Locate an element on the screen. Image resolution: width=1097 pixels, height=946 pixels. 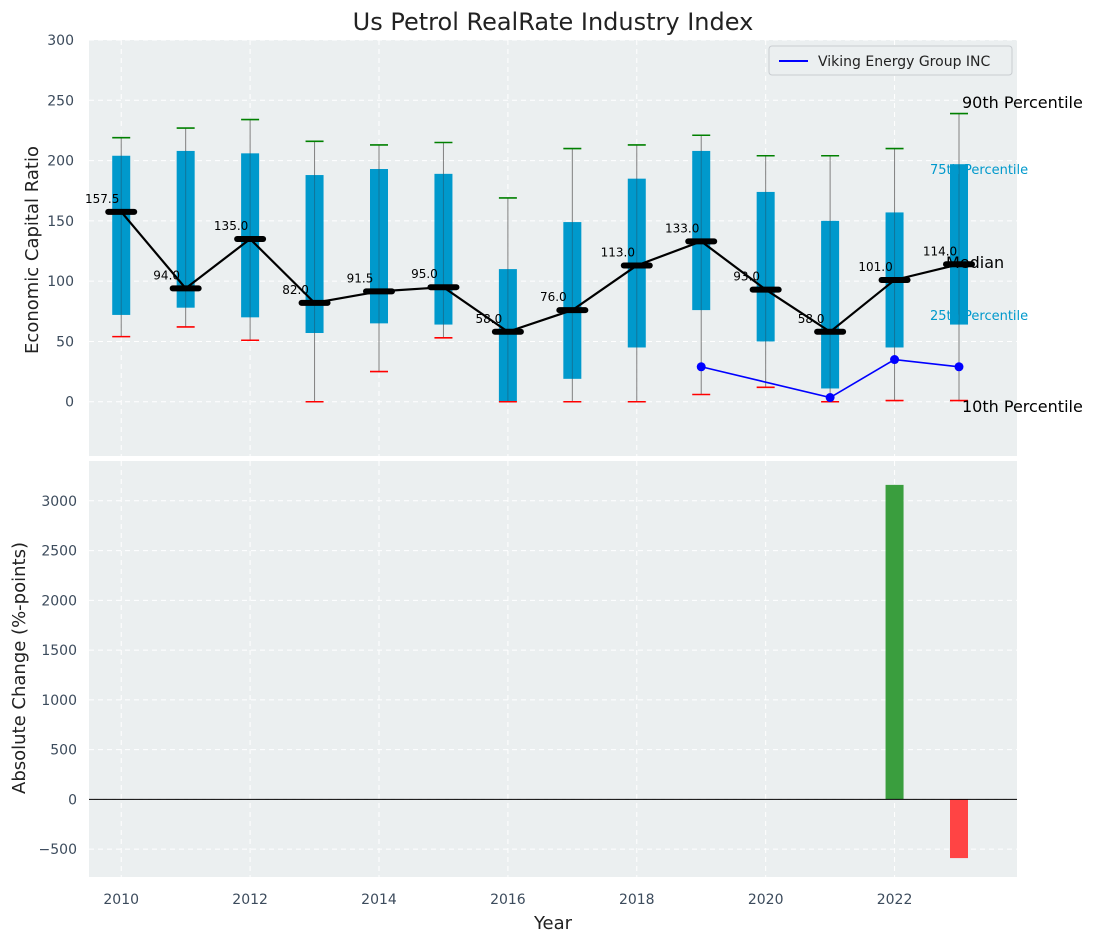
top-ytick-300: 300 is located at coordinates (60, 41).